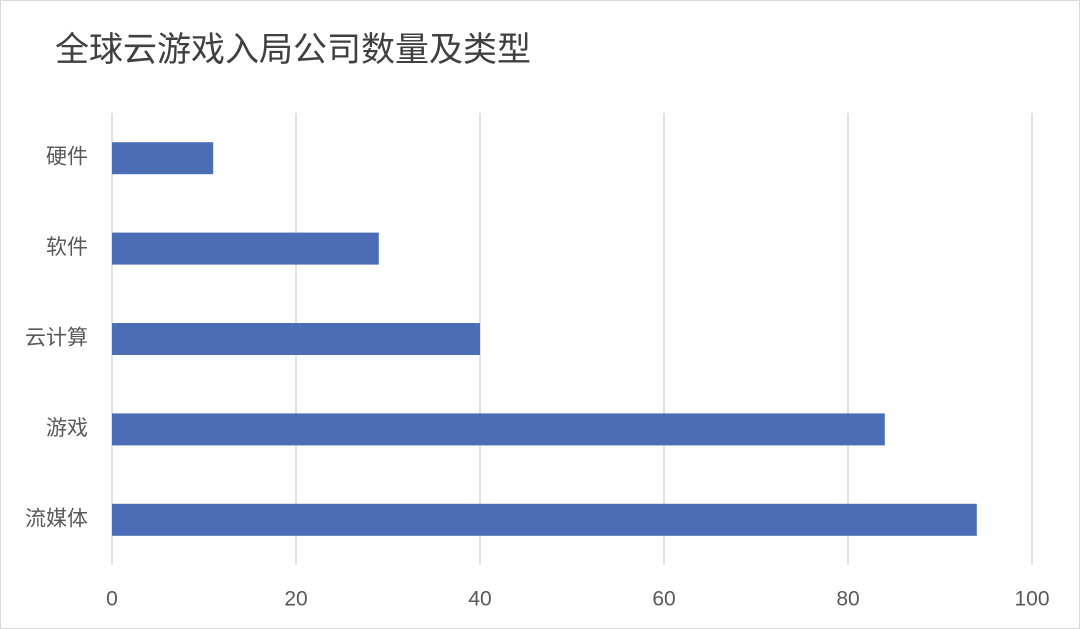 The width and height of the screenshot is (1080, 629). I want to click on chart-title: 全球云游戏入局公司数量及类型, so click(293, 50).